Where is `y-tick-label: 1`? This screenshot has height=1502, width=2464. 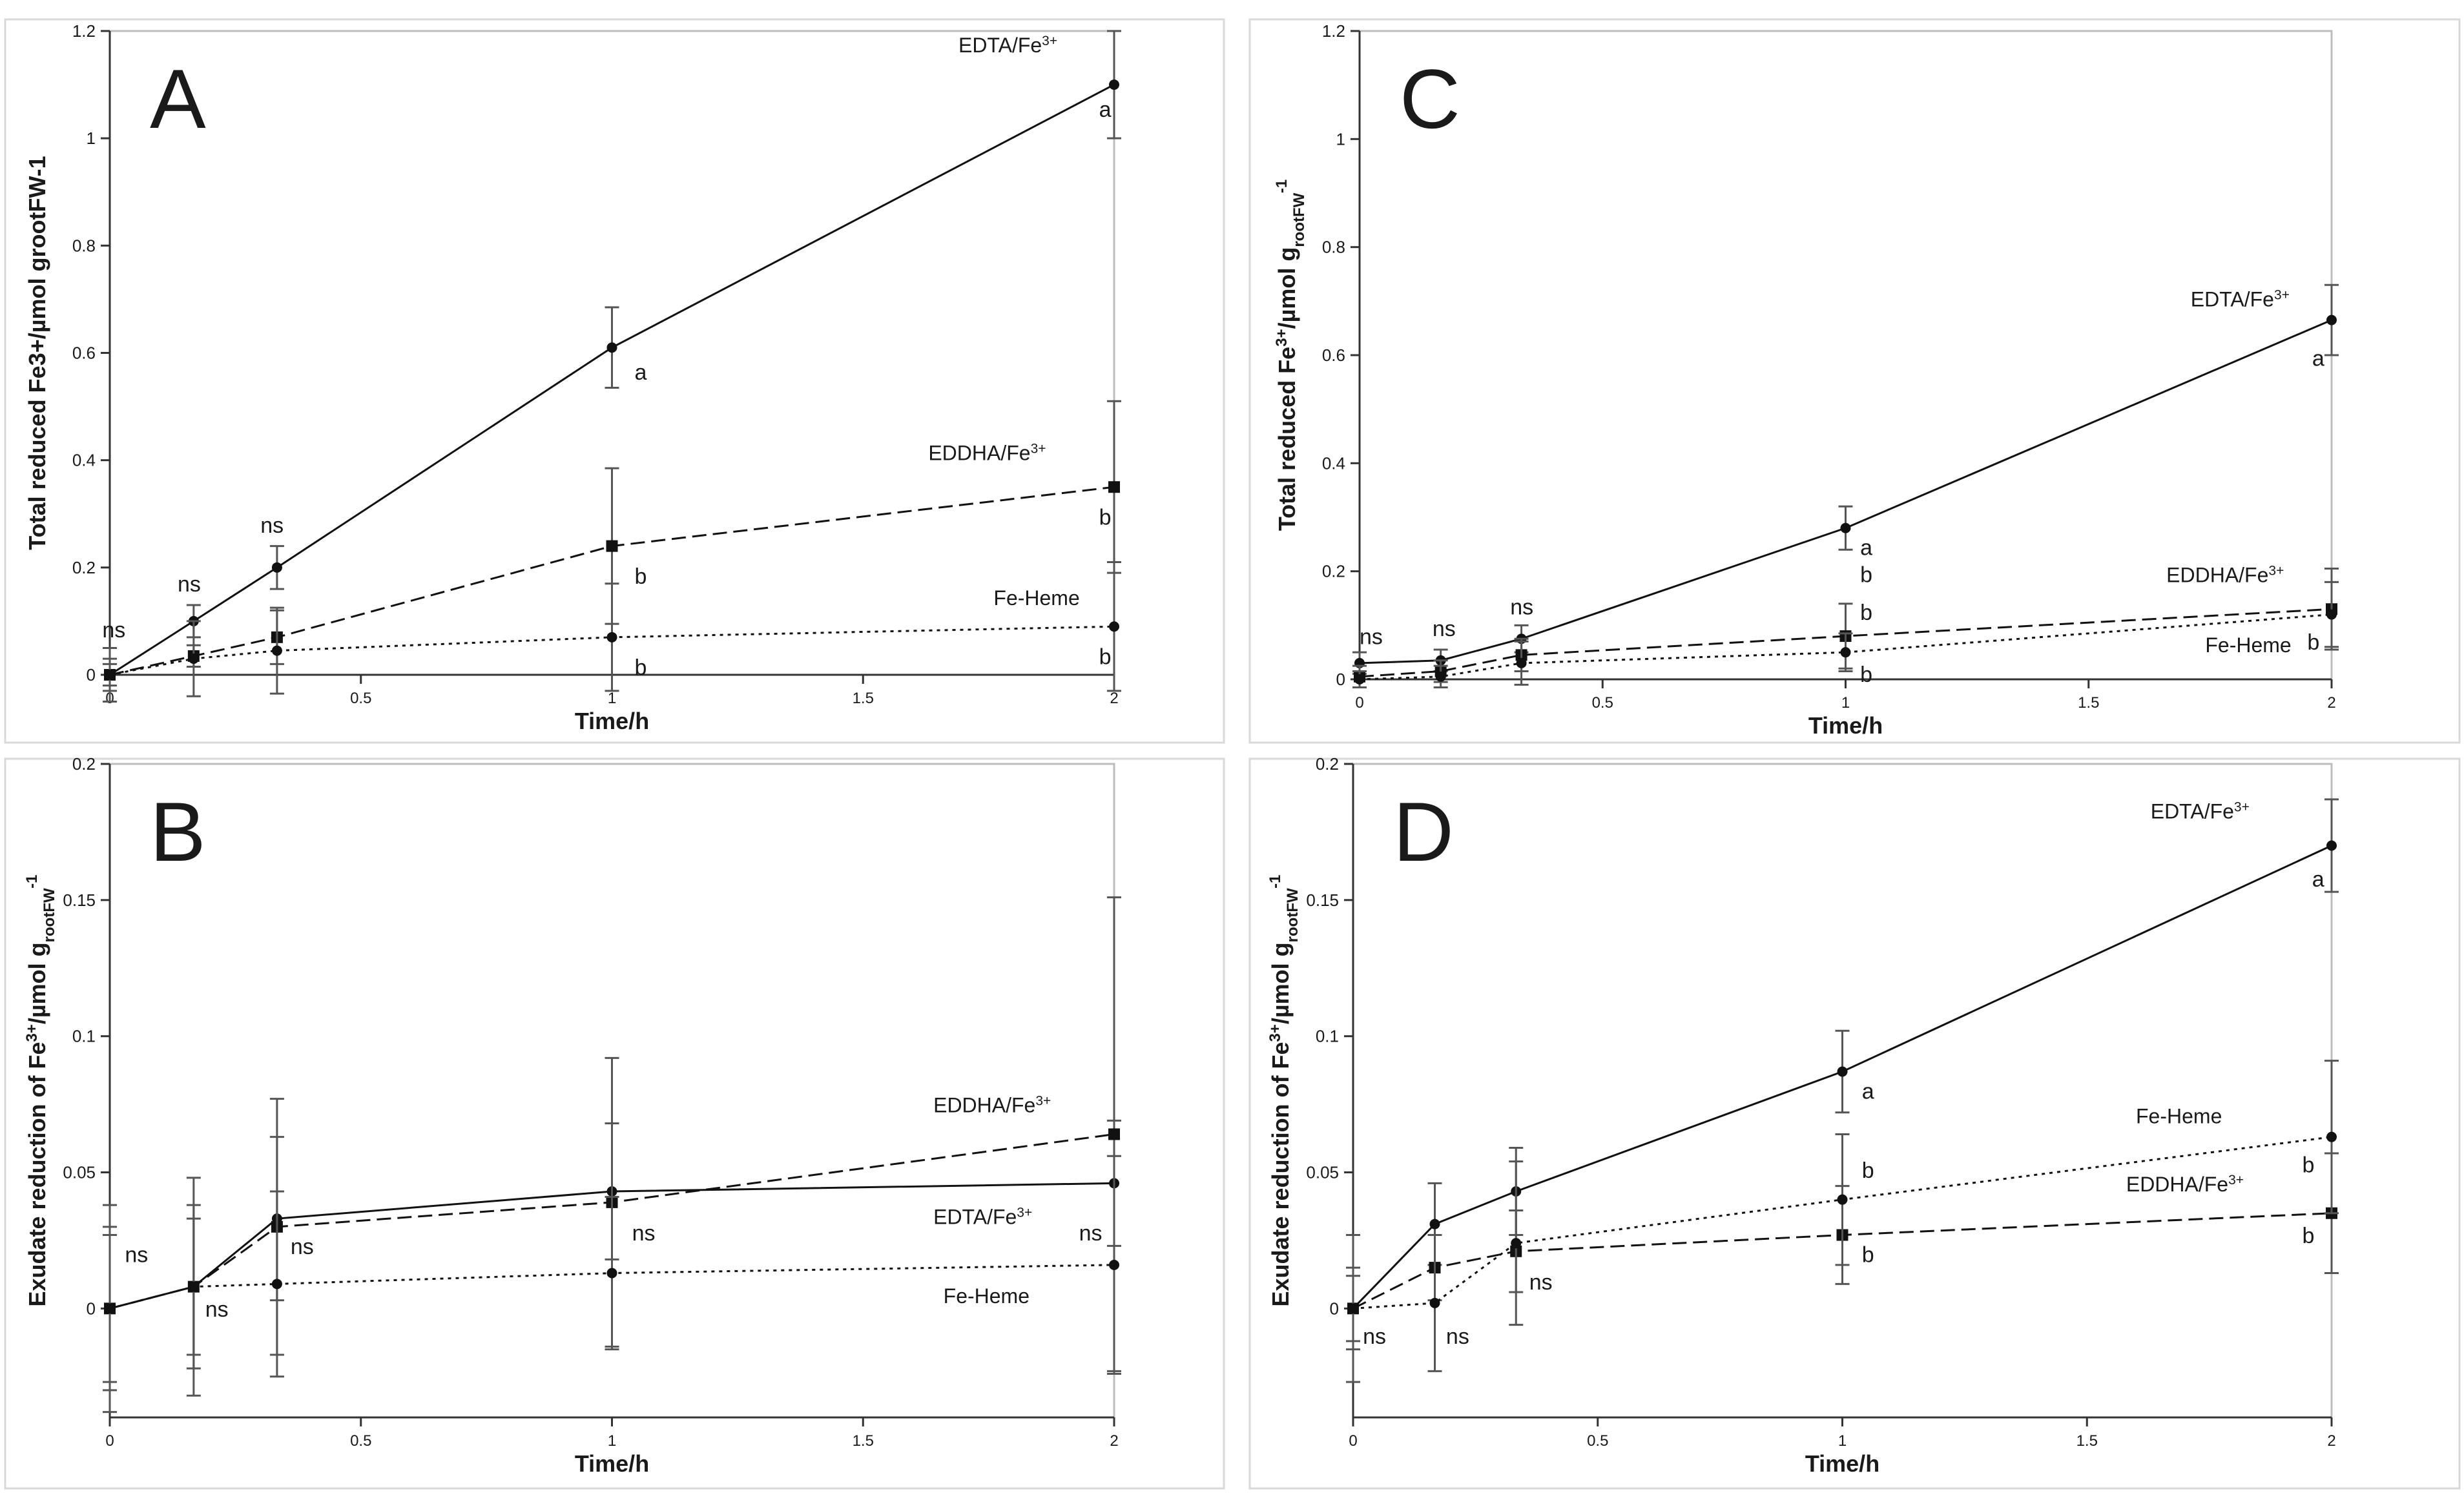
y-tick-label: 1 is located at coordinates (1341, 139).